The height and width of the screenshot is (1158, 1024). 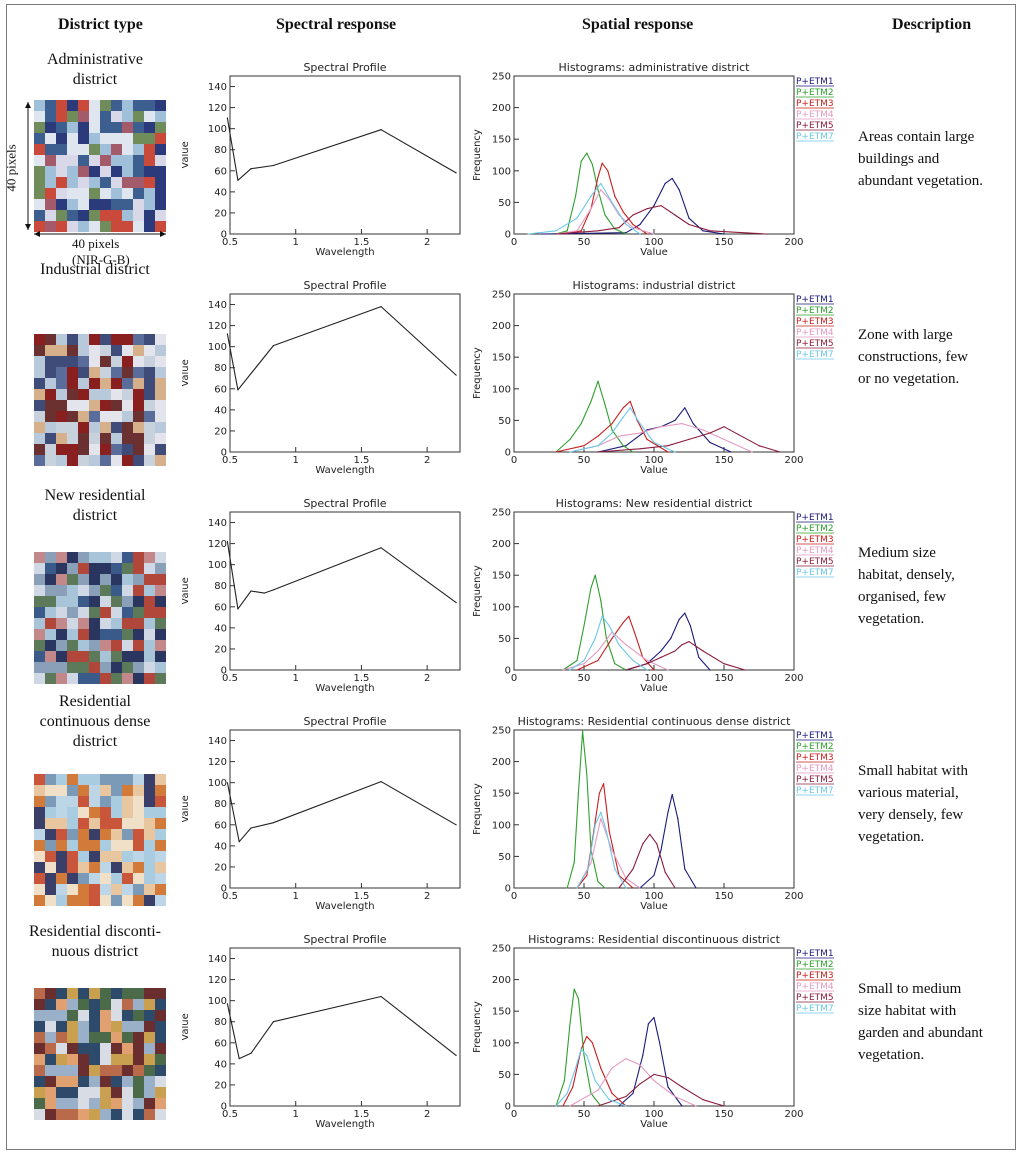 I want to click on x-tick-label: 200, so click(x=793, y=242).